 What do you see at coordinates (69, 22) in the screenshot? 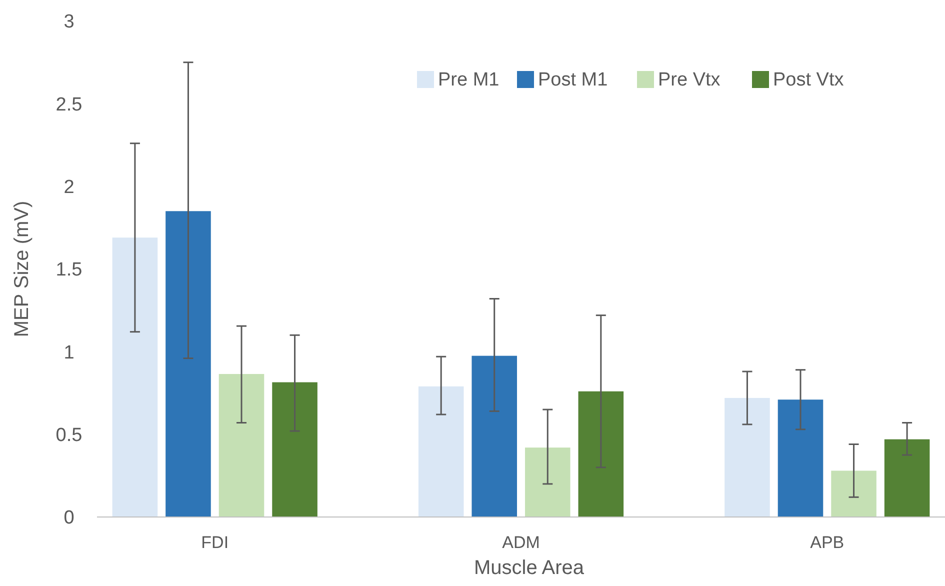
I see `y-tick-label: 3` at bounding box center [69, 22].